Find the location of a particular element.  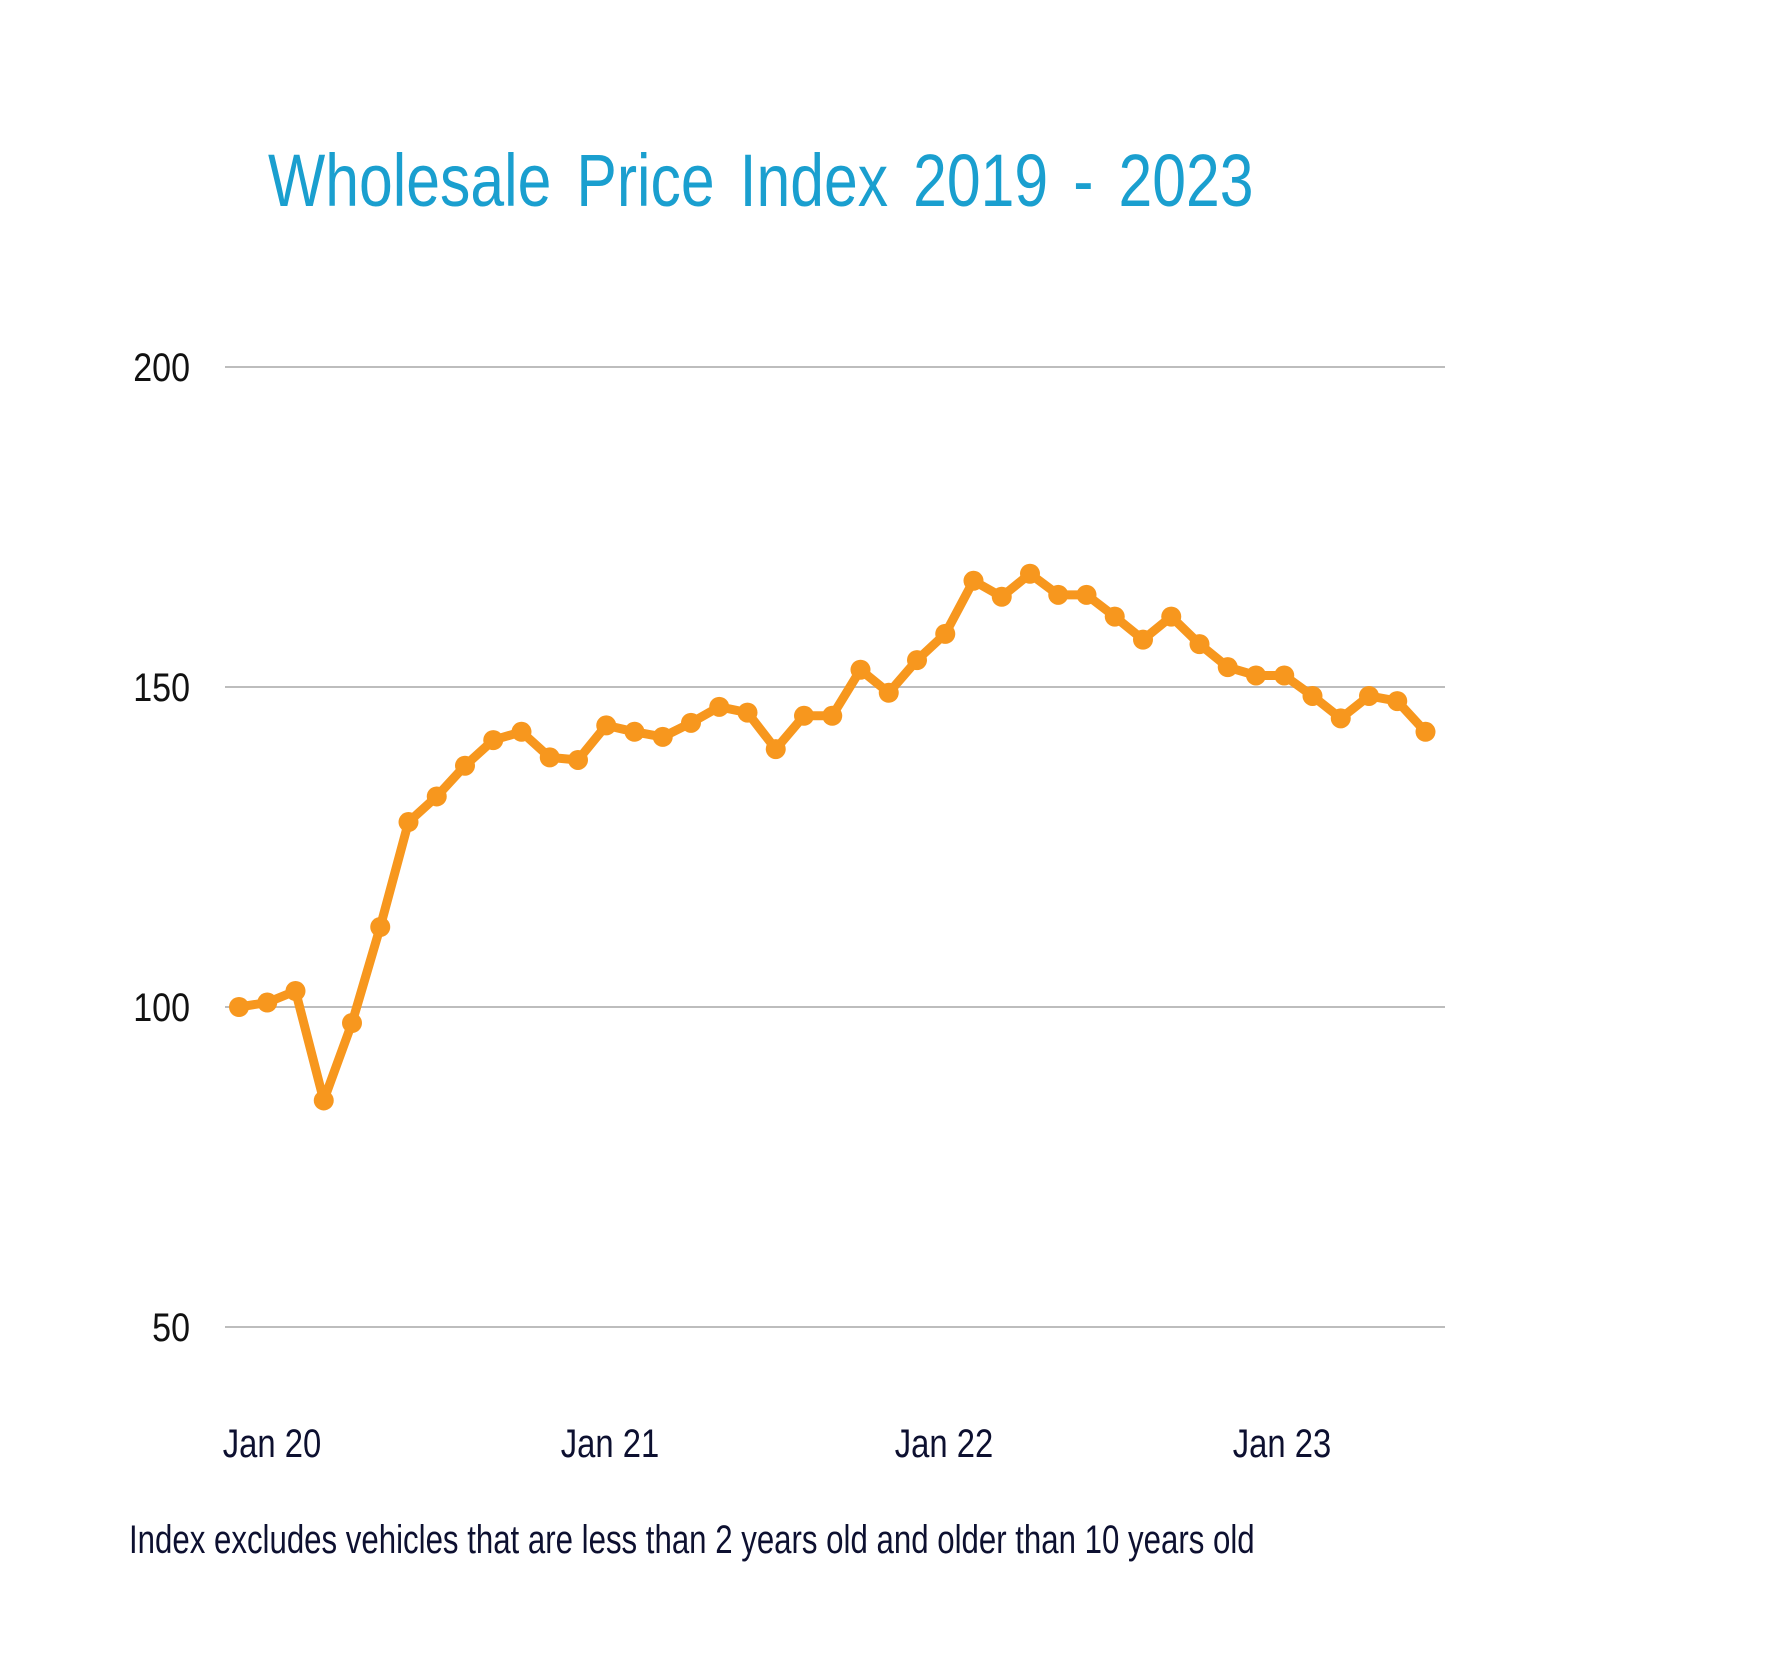

x-tick-label: Jan 23 is located at coordinates (1282, 1443).